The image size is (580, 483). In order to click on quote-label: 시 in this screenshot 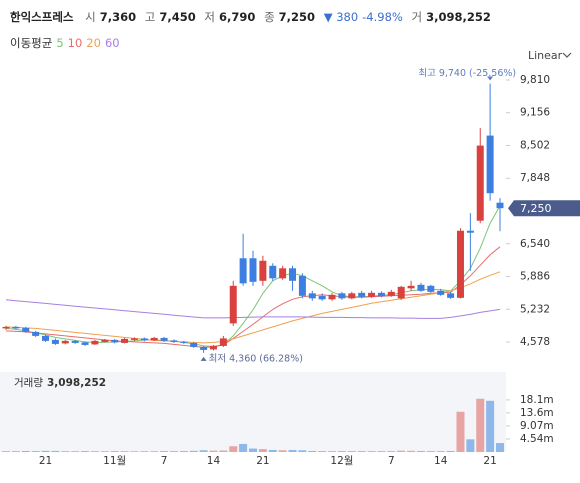, I will do `click(90, 17)`.